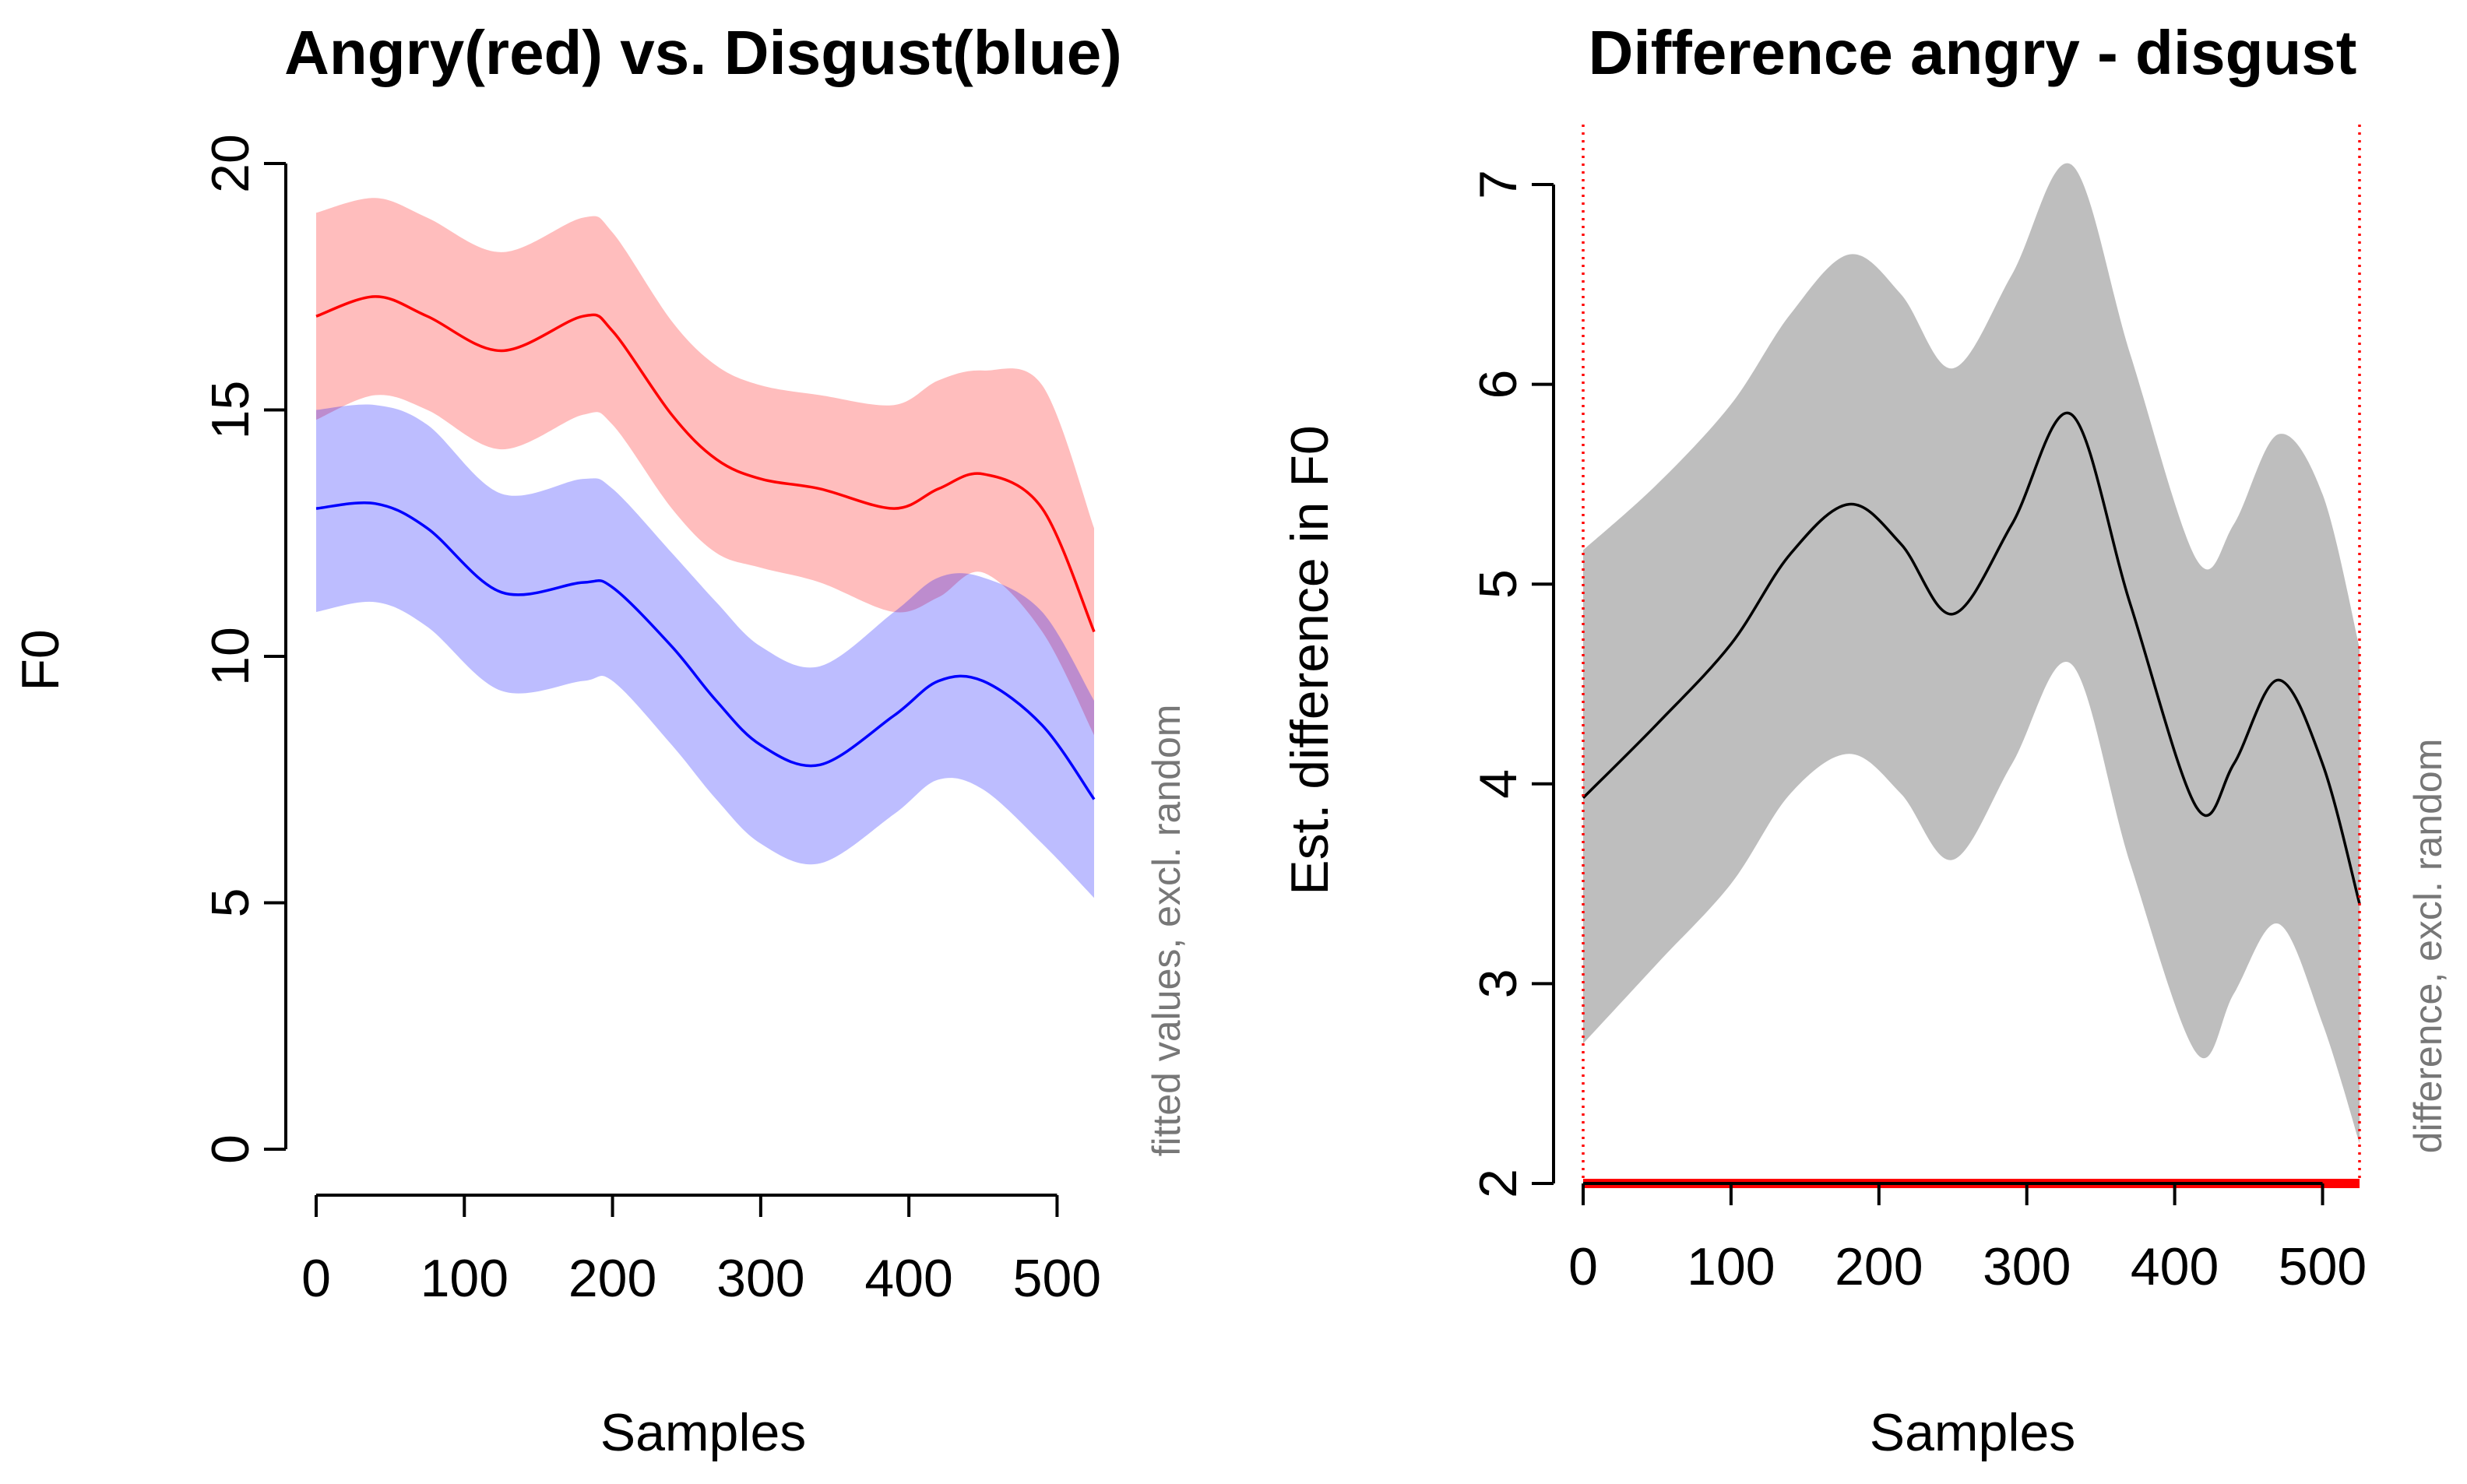 The width and height of the screenshot is (2467, 1484). I want to click on left-y-axis: 0 5 10 15 20, so click(244, 649).